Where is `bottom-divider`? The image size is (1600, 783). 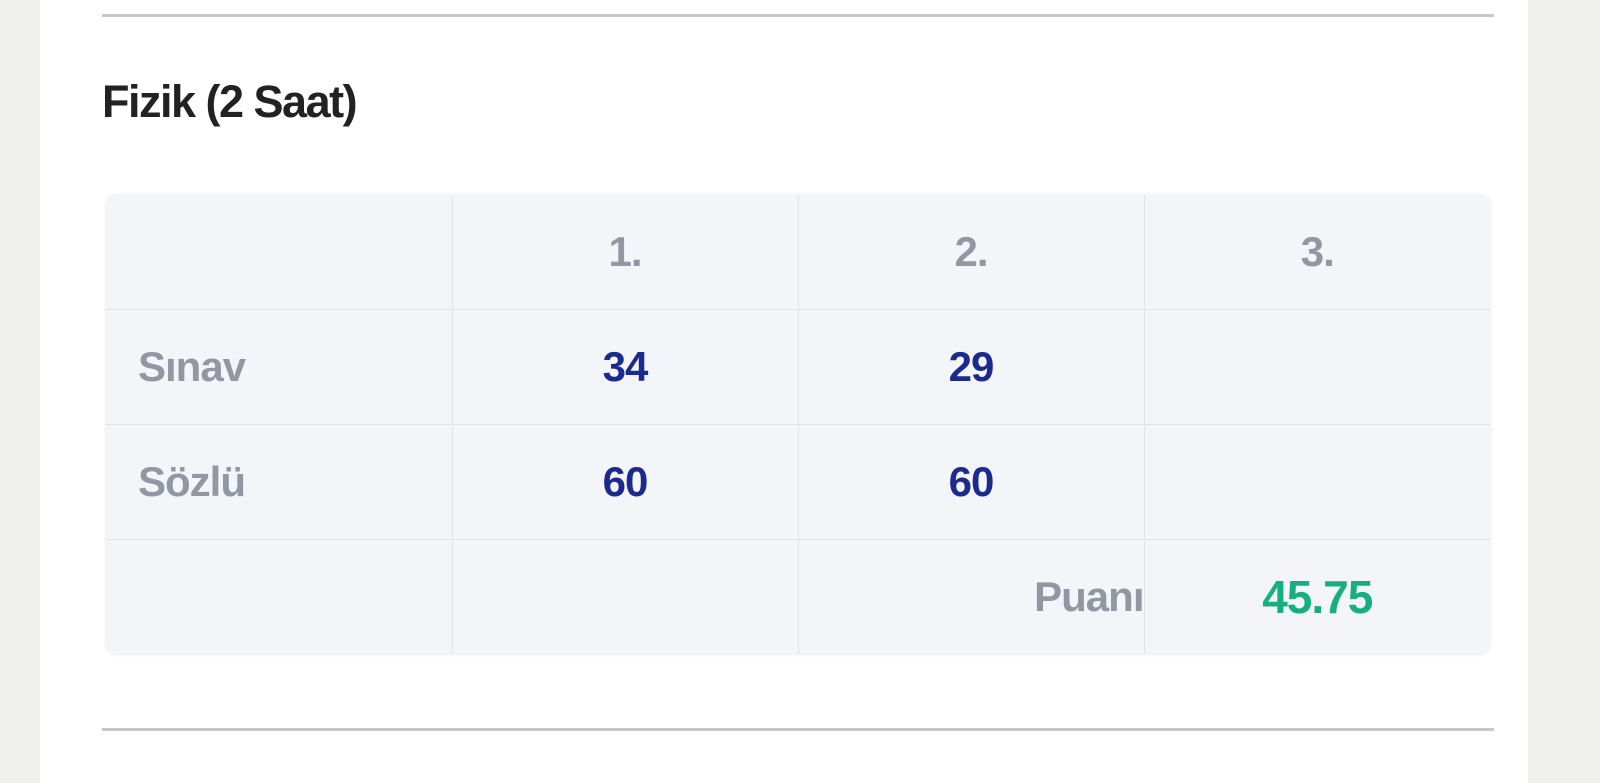 bottom-divider is located at coordinates (798, 729).